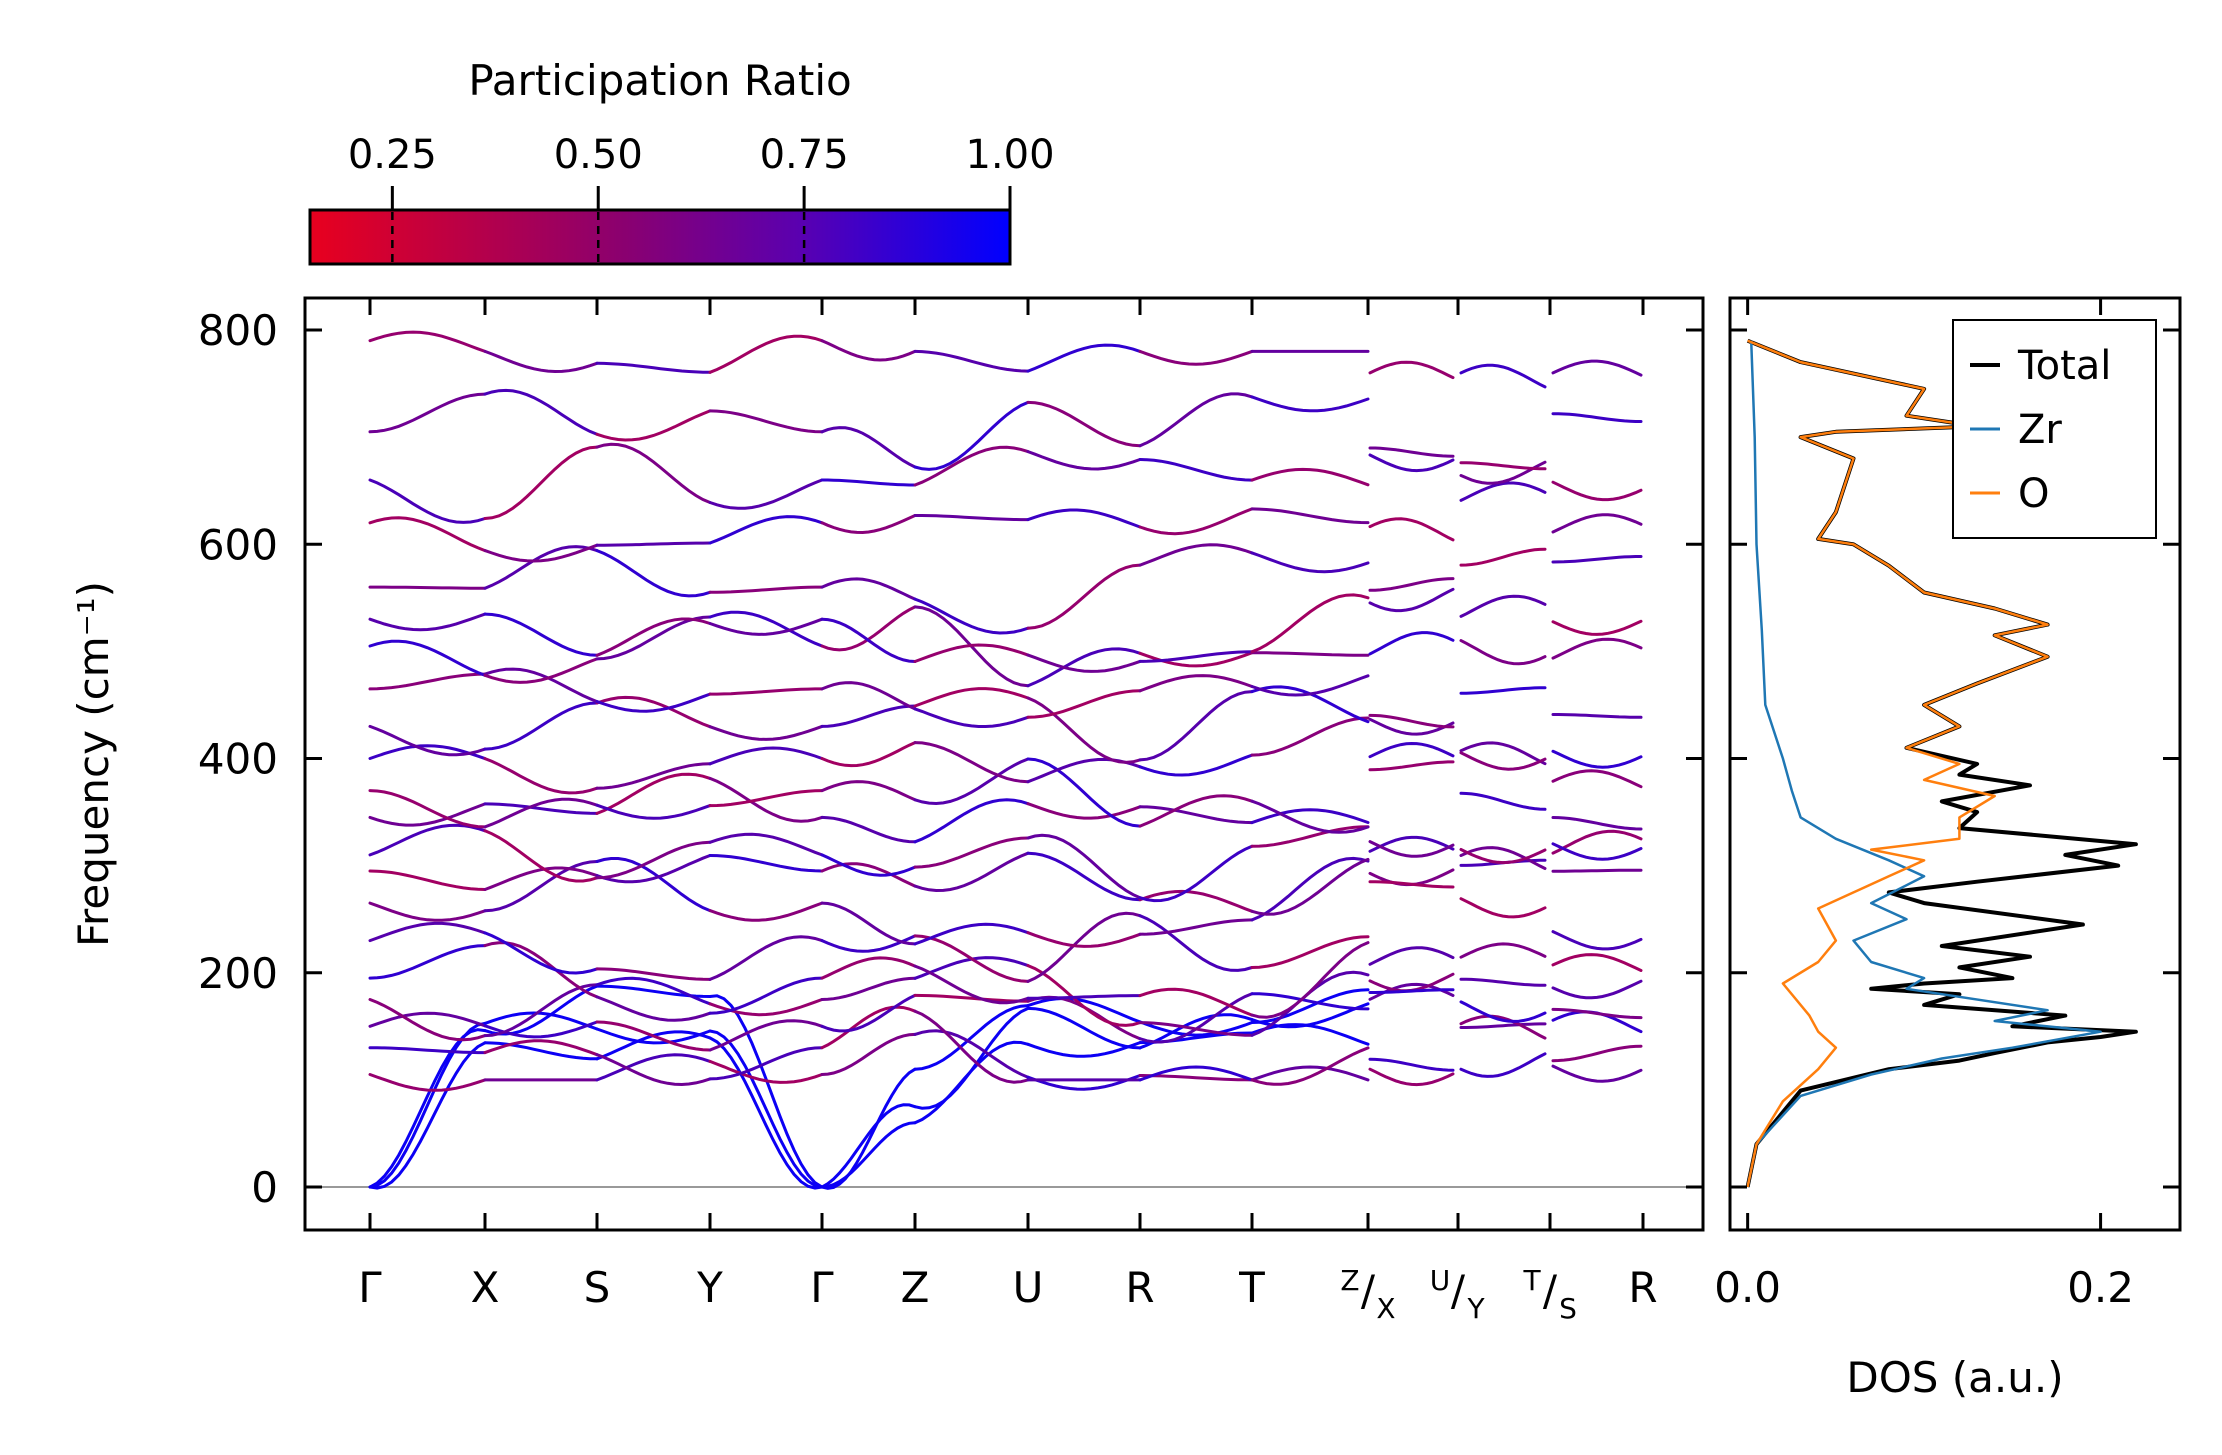 Image resolution: width=2222 pixels, height=1455 pixels. I want to click on colorbar-tick-label: 0.50, so click(598, 155).